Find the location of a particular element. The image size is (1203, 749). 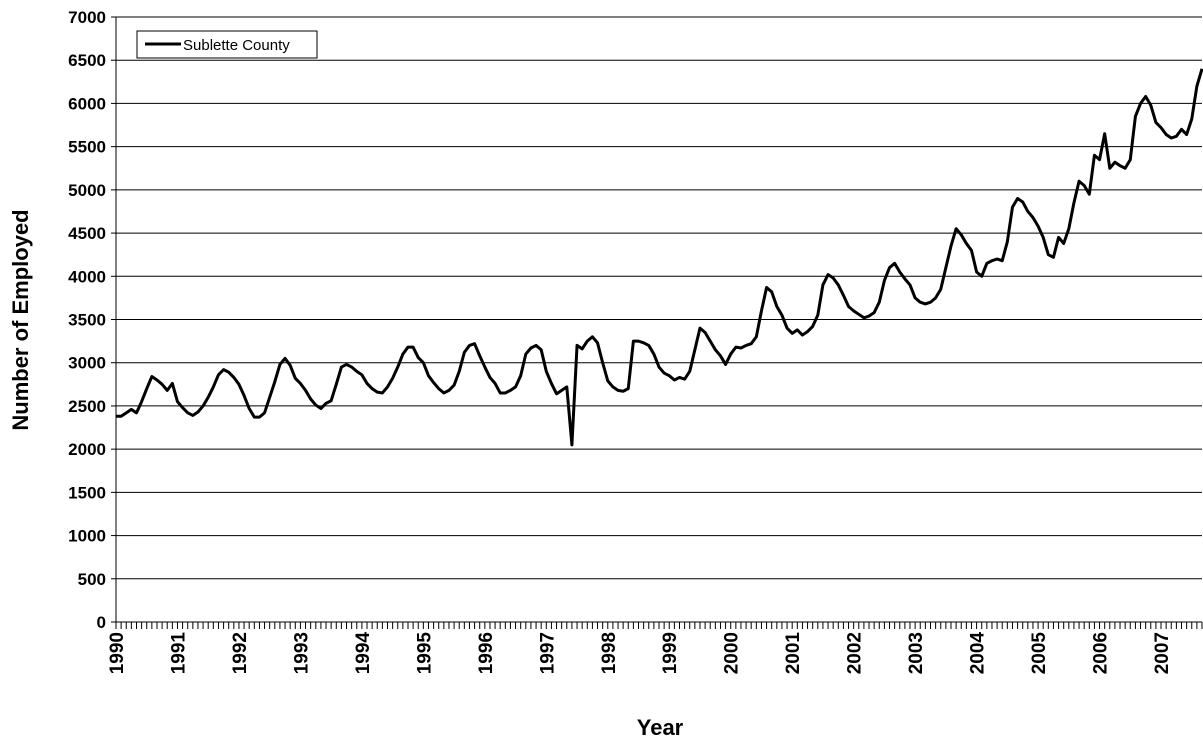

x-tick-label: 1998 is located at coordinates (609, 653).